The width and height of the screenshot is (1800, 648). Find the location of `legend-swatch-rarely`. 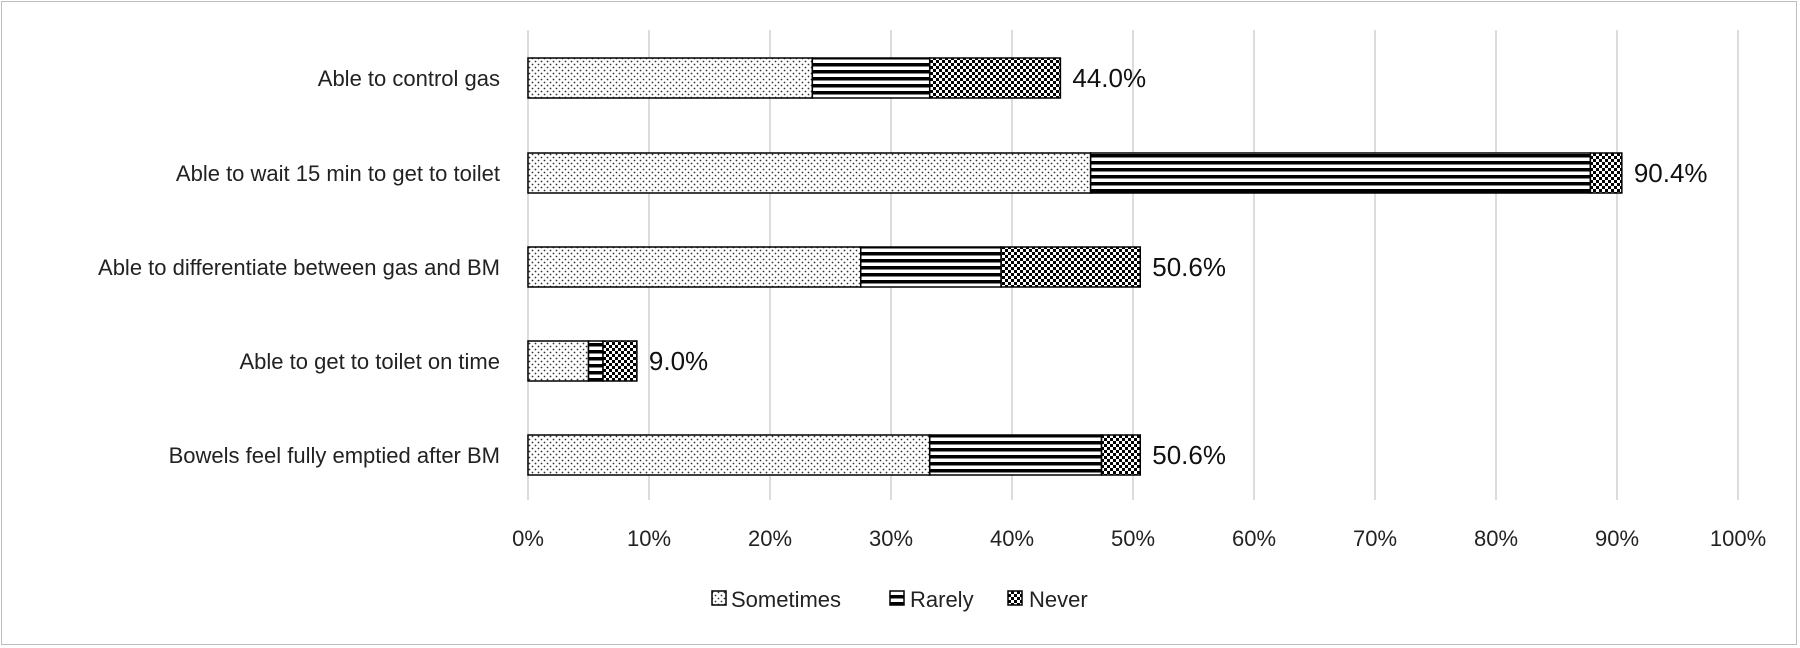

legend-swatch-rarely is located at coordinates (897, 598).